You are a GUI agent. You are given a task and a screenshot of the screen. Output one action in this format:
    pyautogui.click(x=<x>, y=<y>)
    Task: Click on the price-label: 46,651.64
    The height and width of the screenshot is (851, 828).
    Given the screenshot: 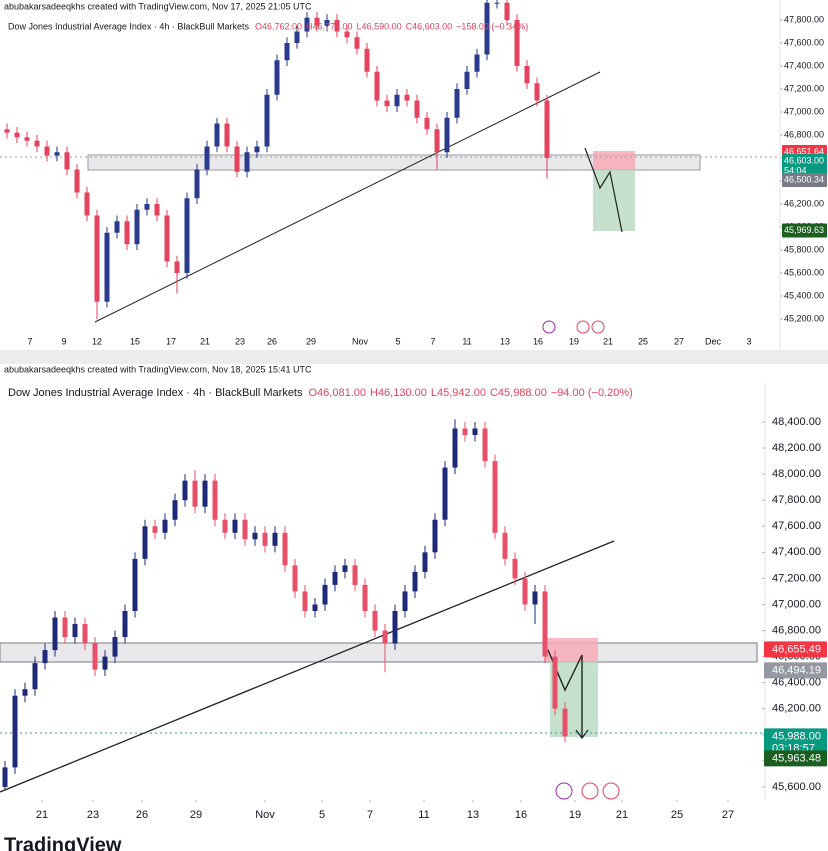 What is the action you would take?
    pyautogui.click(x=804, y=151)
    